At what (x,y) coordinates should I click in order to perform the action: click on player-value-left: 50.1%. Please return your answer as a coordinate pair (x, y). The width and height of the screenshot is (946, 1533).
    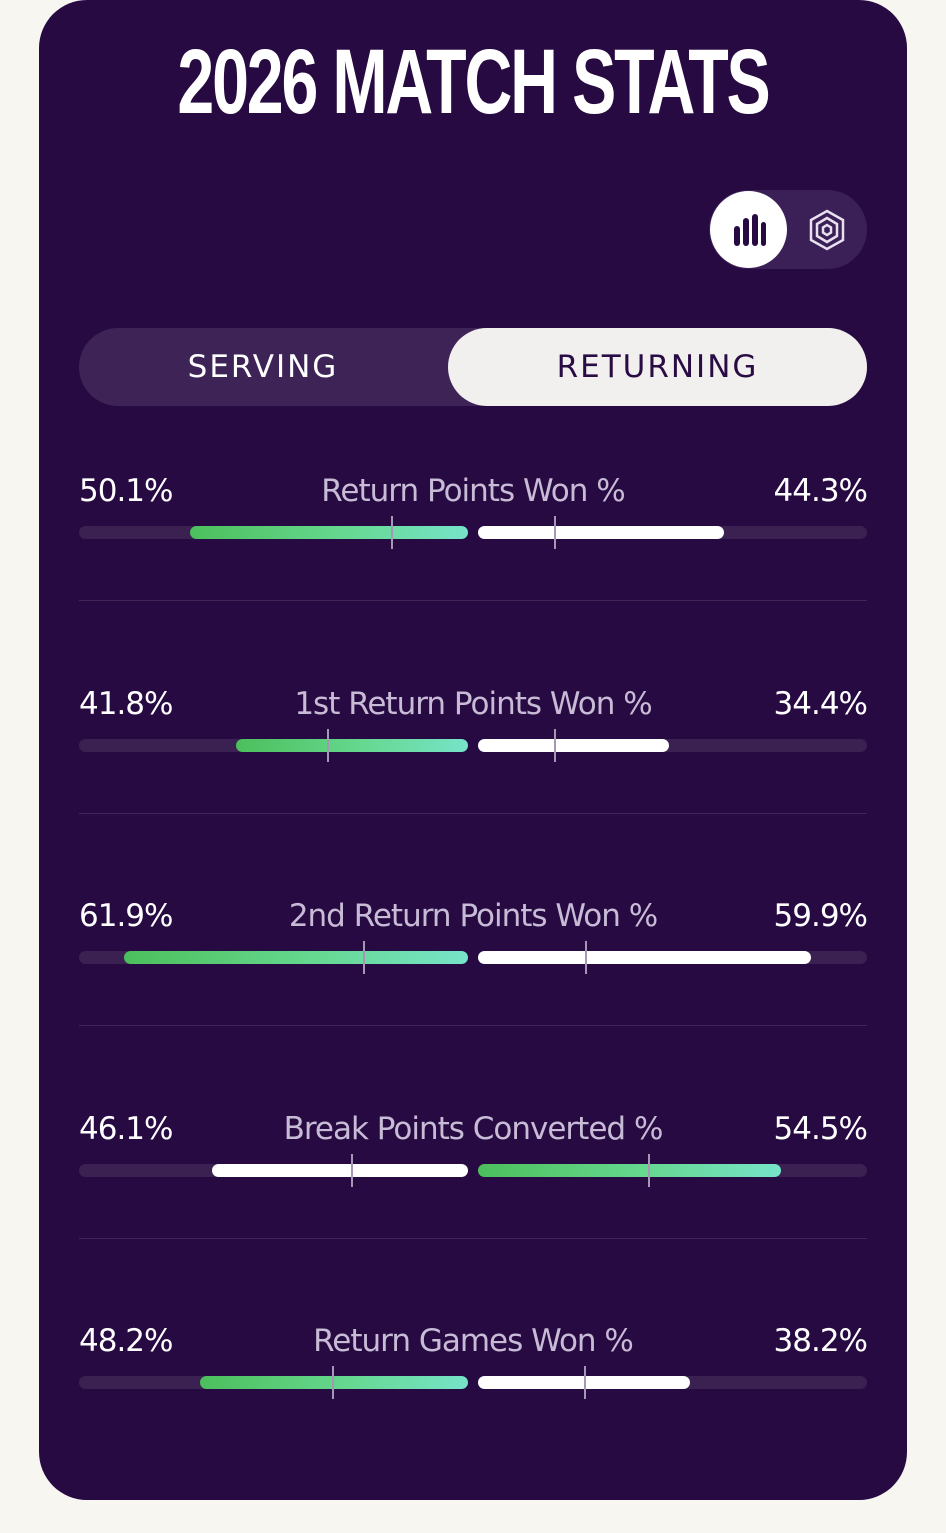
    Looking at the image, I should click on (126, 491).